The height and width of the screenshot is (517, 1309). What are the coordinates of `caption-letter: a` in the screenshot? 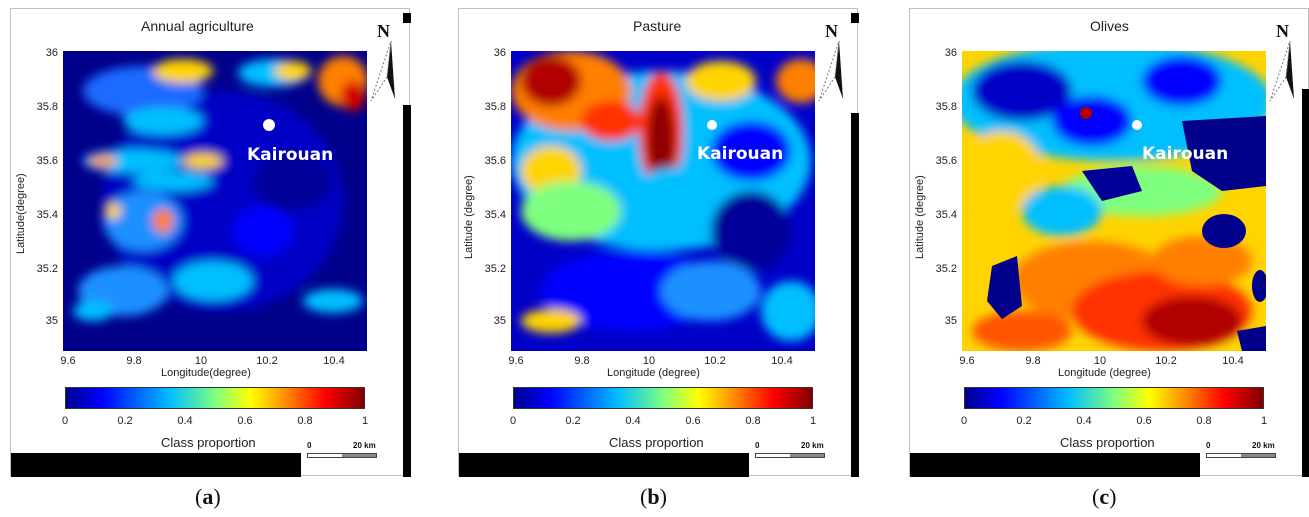 It's located at (208, 496).